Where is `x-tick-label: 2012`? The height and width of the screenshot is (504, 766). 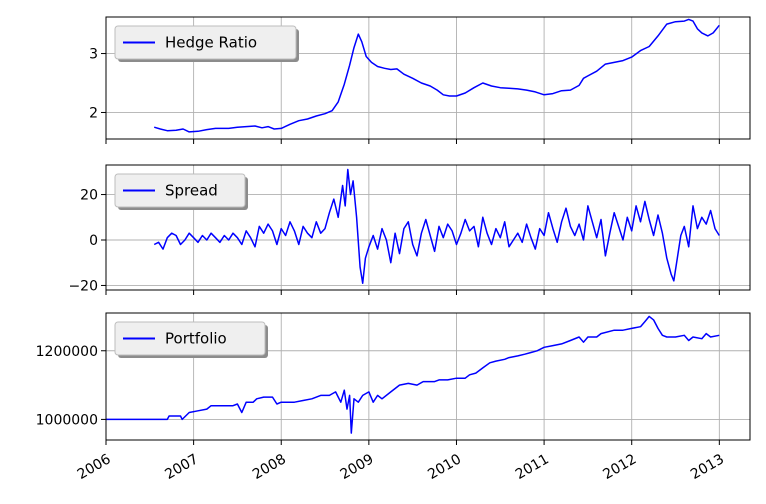
x-tick-label: 2012 is located at coordinates (619, 467).